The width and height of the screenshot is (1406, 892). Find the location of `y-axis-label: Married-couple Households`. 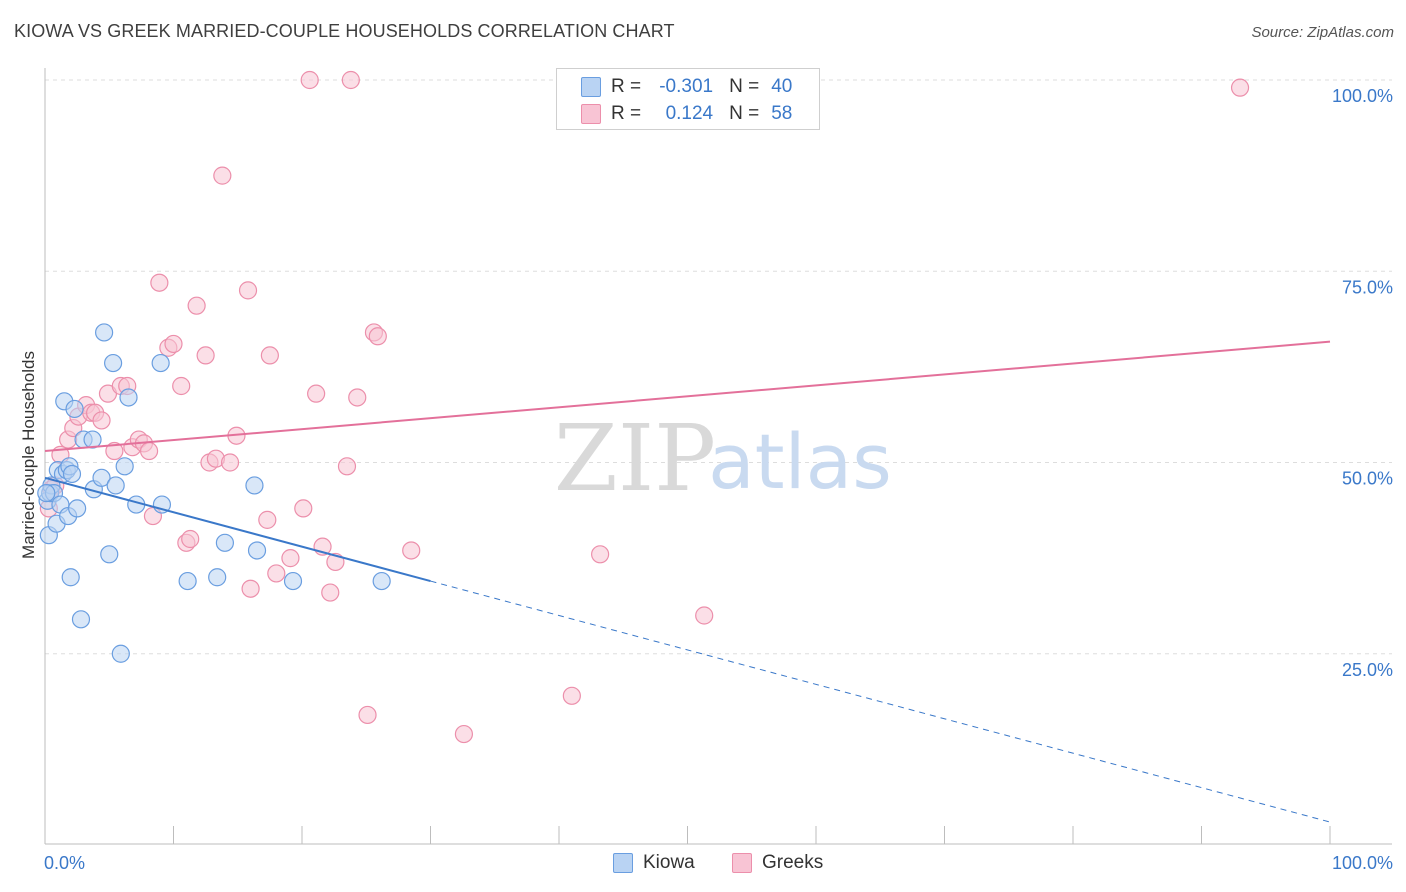

y-axis-label: Married-couple Households is located at coordinates (28, 455).